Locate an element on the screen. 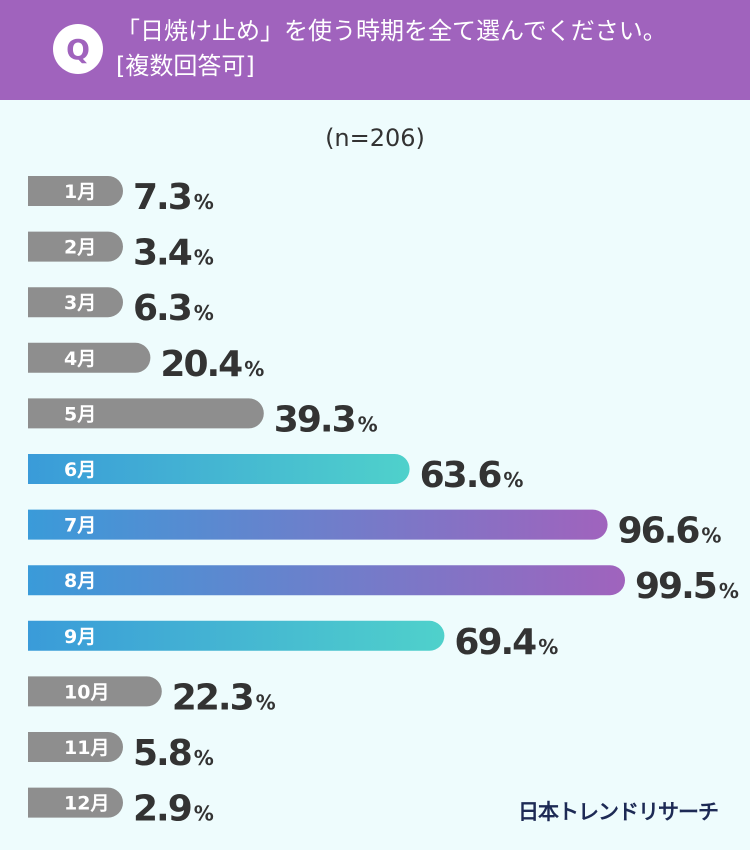 The height and width of the screenshot is (850, 750). value-label: 96.6% is located at coordinates (670, 531).